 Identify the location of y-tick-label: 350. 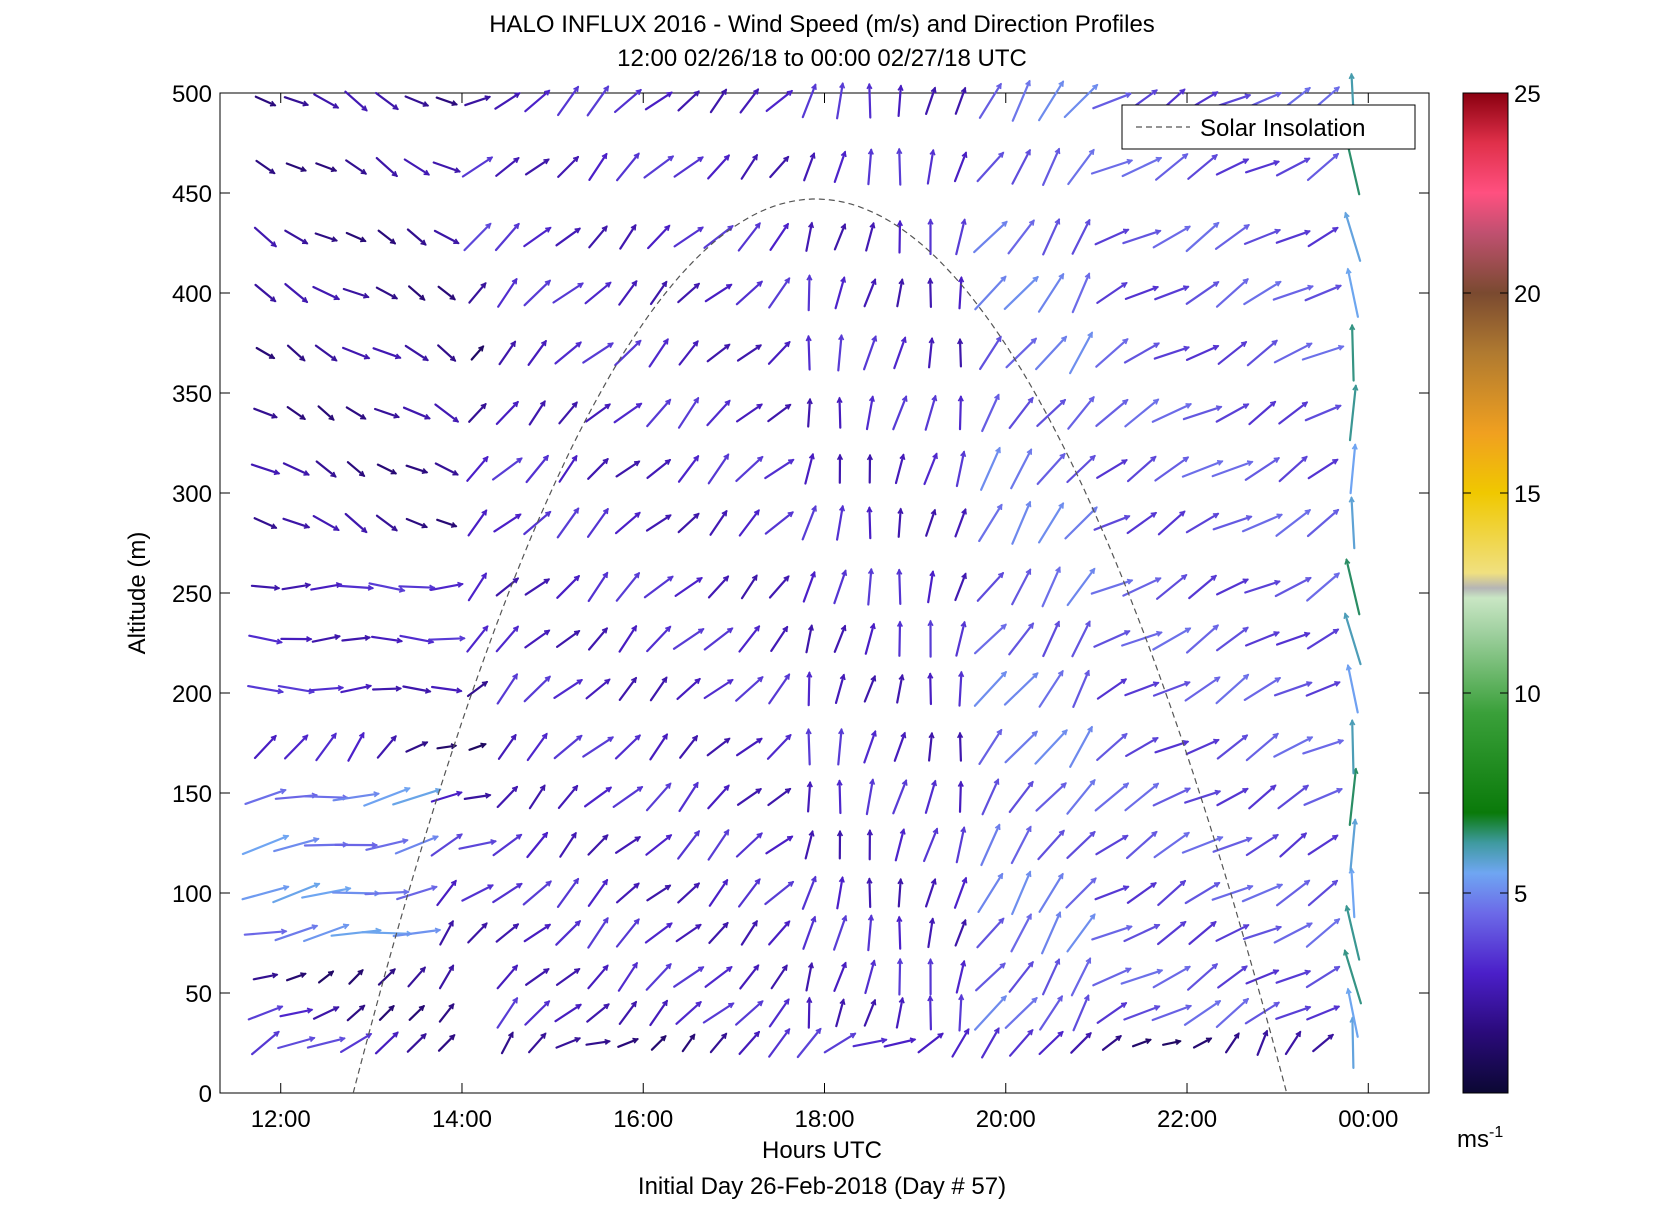
(192, 394).